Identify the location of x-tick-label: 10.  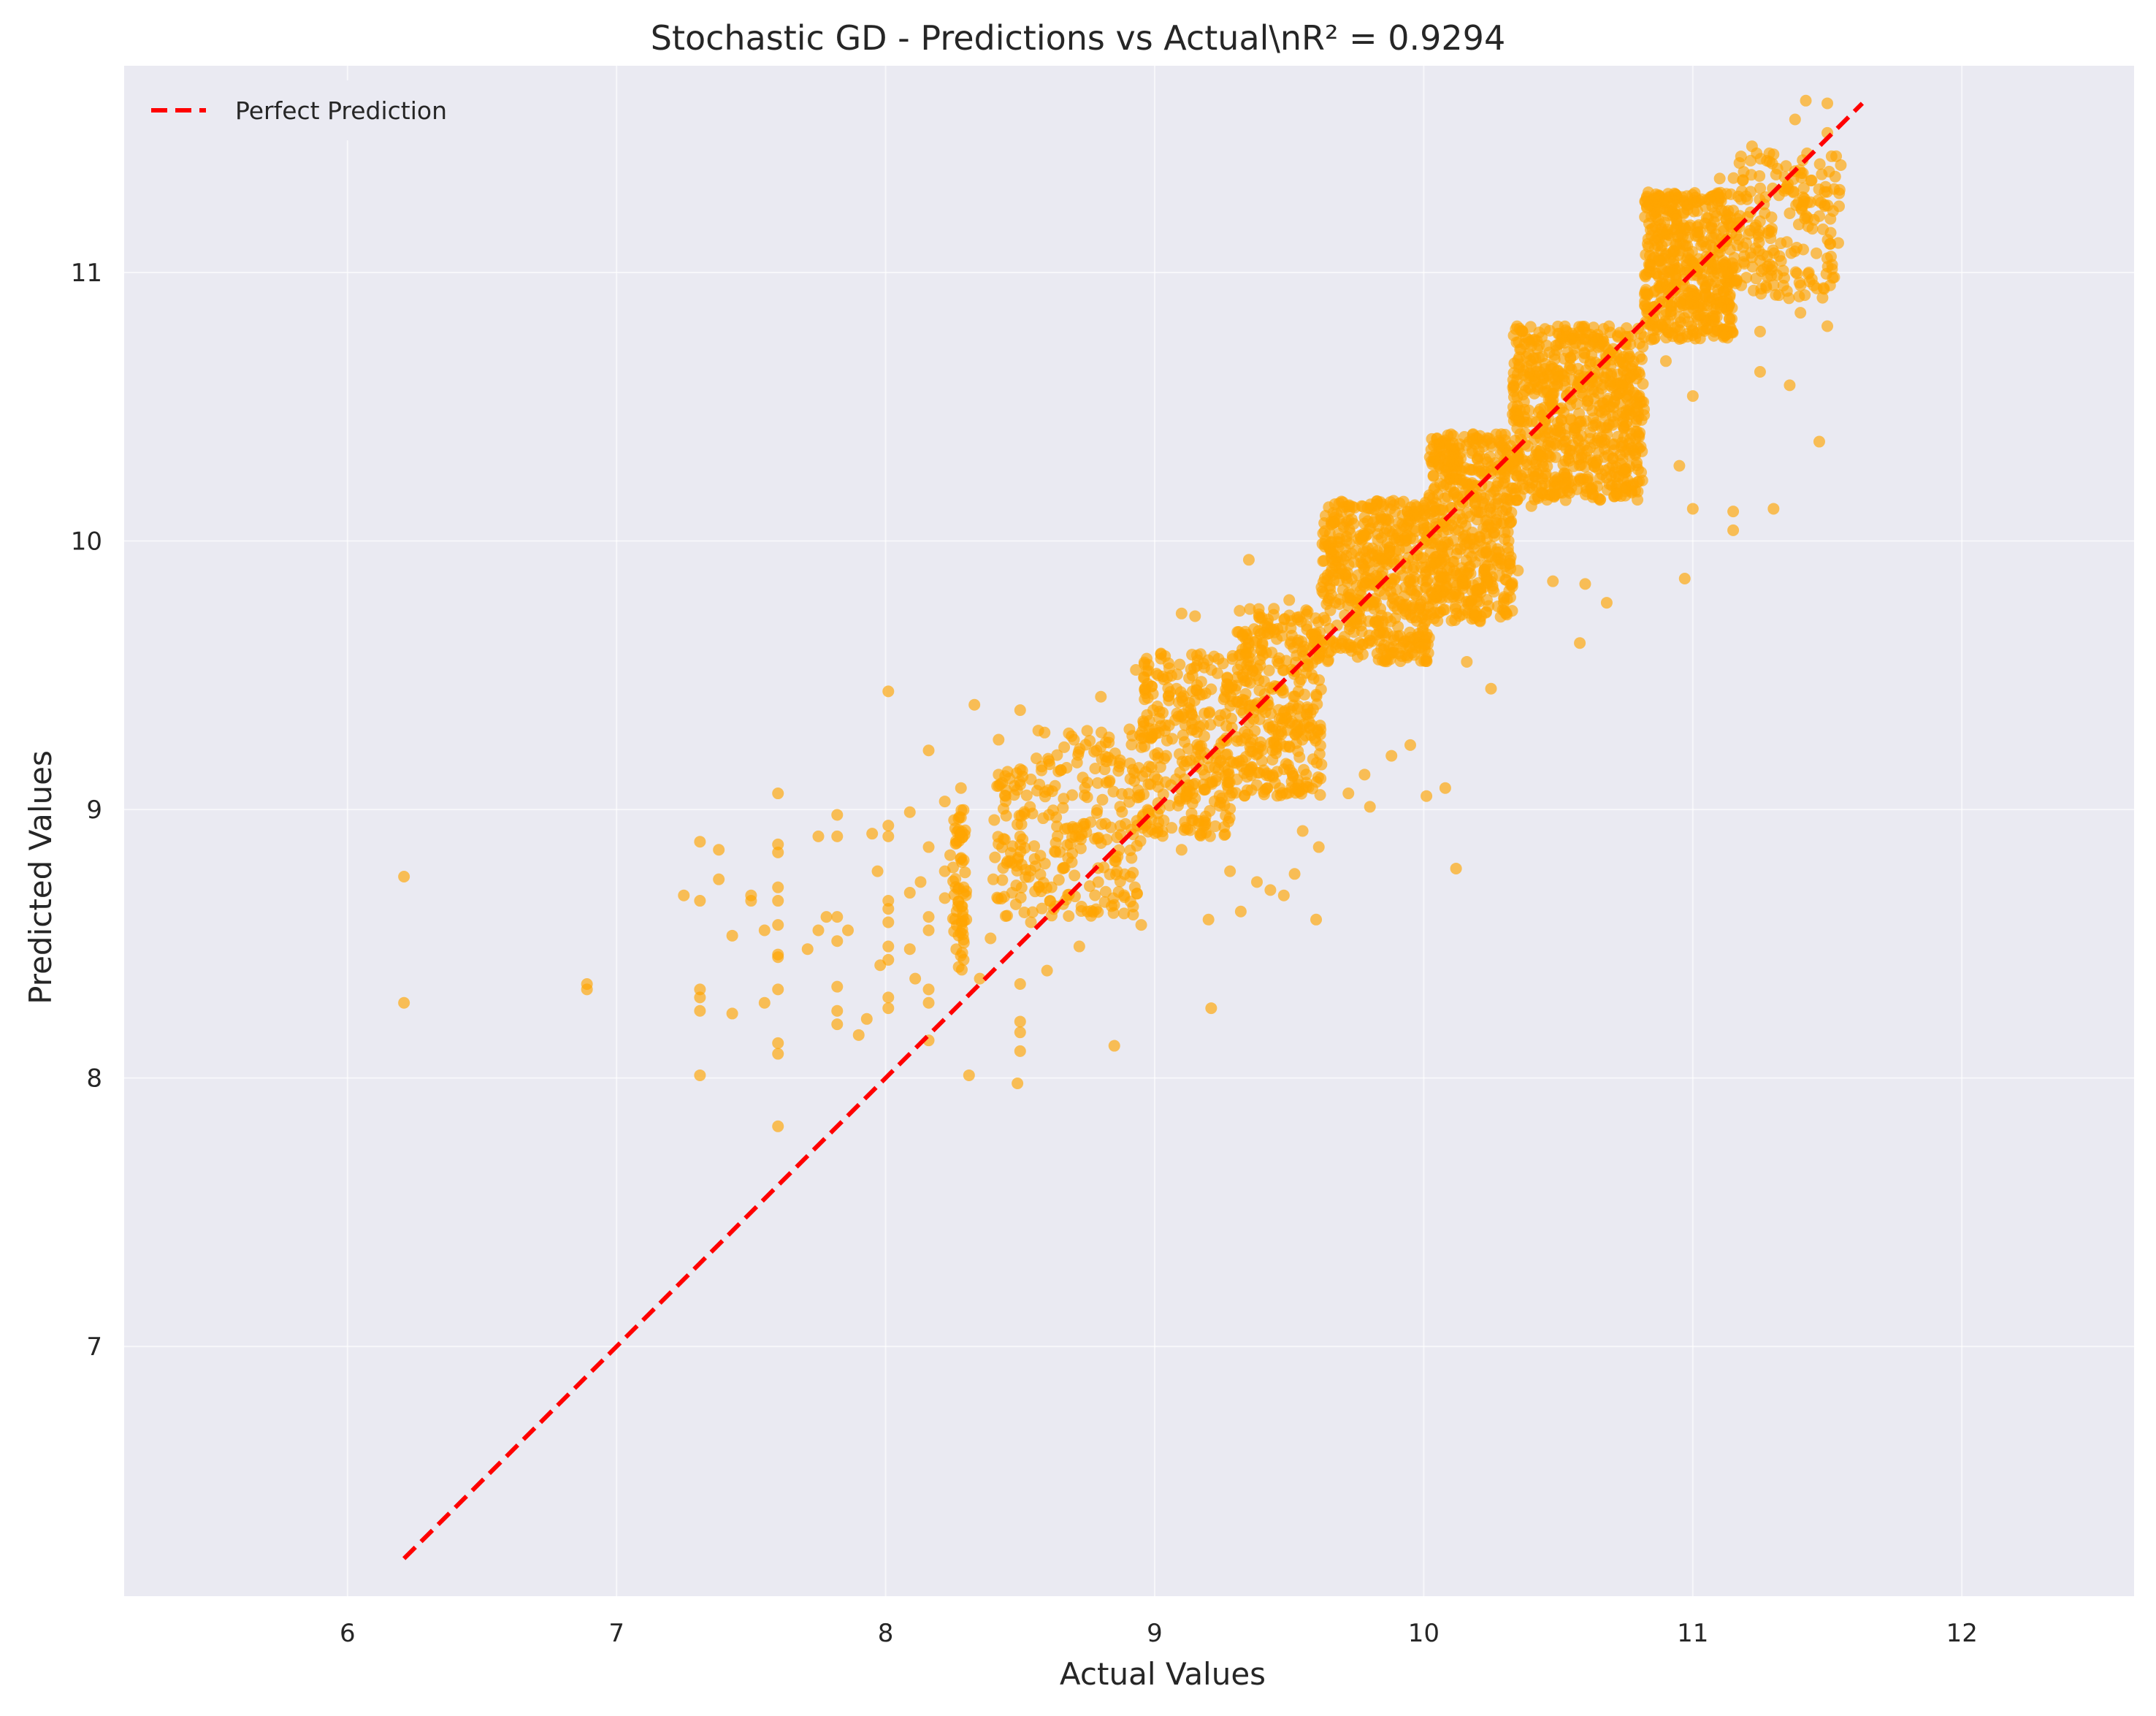
(1424, 1633).